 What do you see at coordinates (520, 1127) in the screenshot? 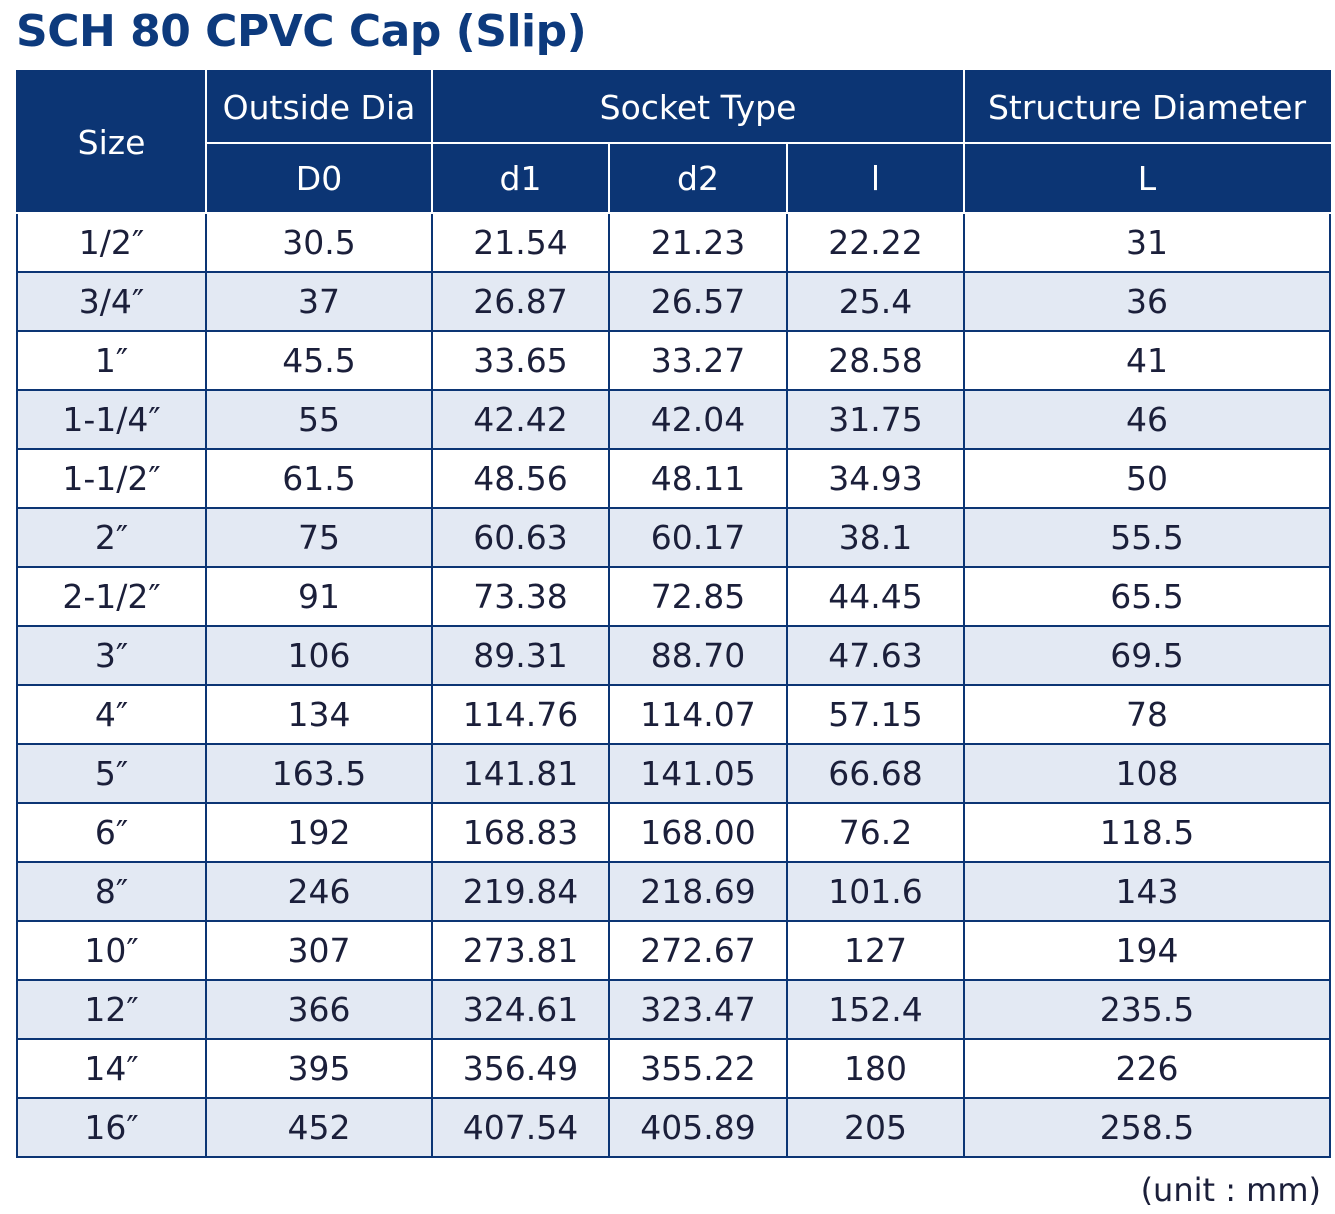
I see `cell-d1: 407.54` at bounding box center [520, 1127].